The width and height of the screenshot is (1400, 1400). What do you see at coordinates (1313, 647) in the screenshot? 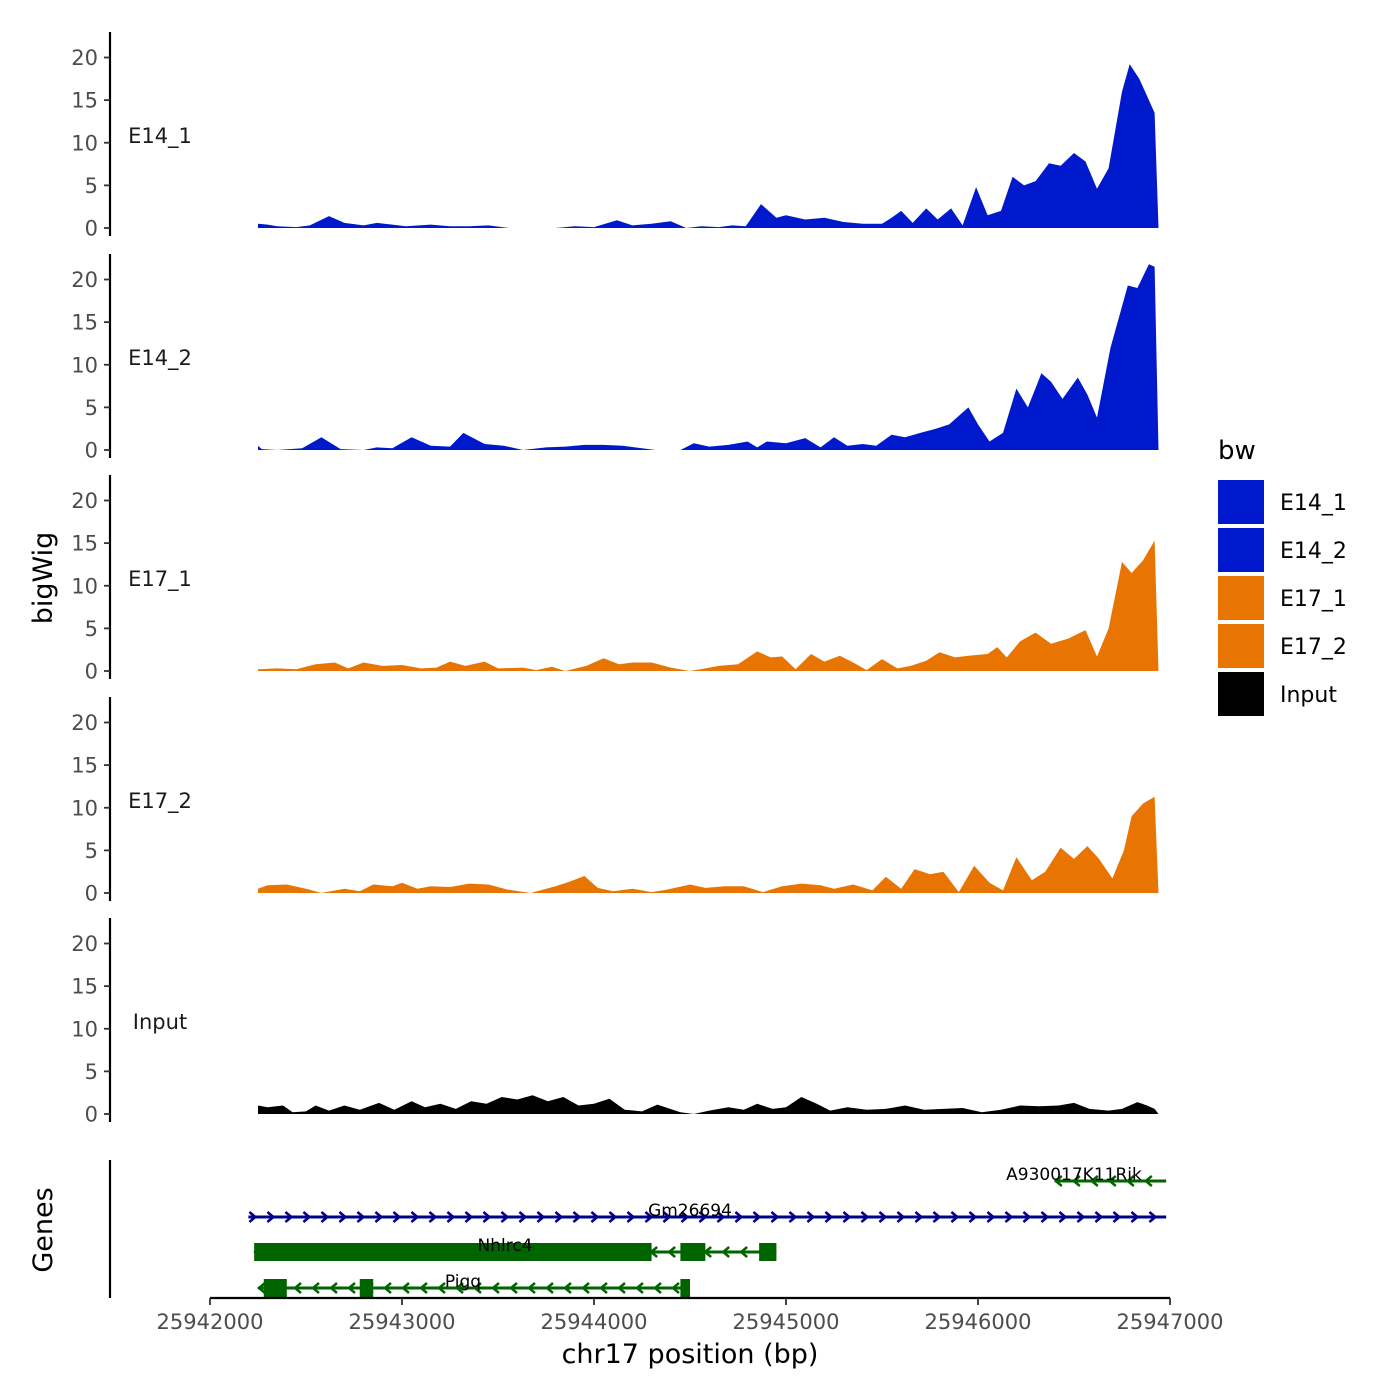
I see `legend-label: E17_2` at bounding box center [1313, 647].